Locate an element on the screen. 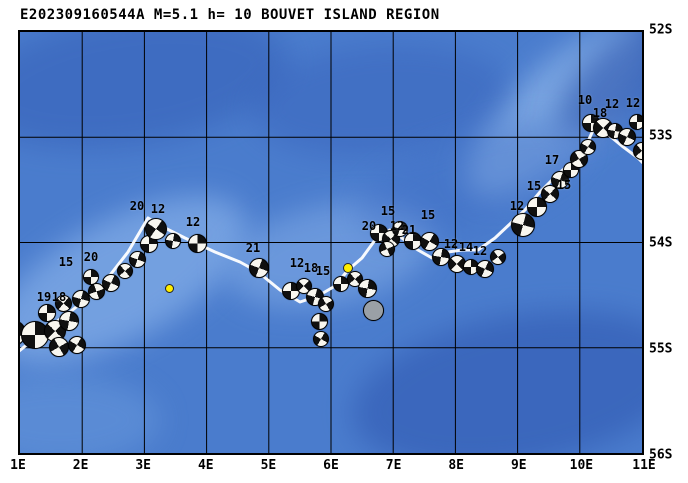 The height and width of the screenshot is (483, 688). lat-tick-label: 55S is located at coordinates (661, 349).